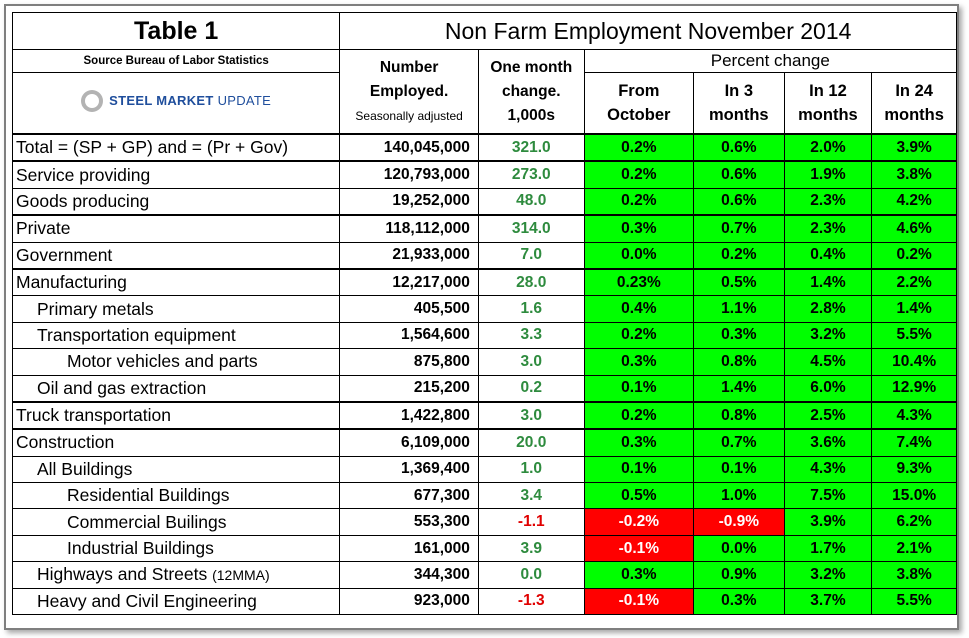 The width and height of the screenshot is (969, 638). What do you see at coordinates (531, 201) in the screenshot?
I see `one-month-change: 48.0` at bounding box center [531, 201].